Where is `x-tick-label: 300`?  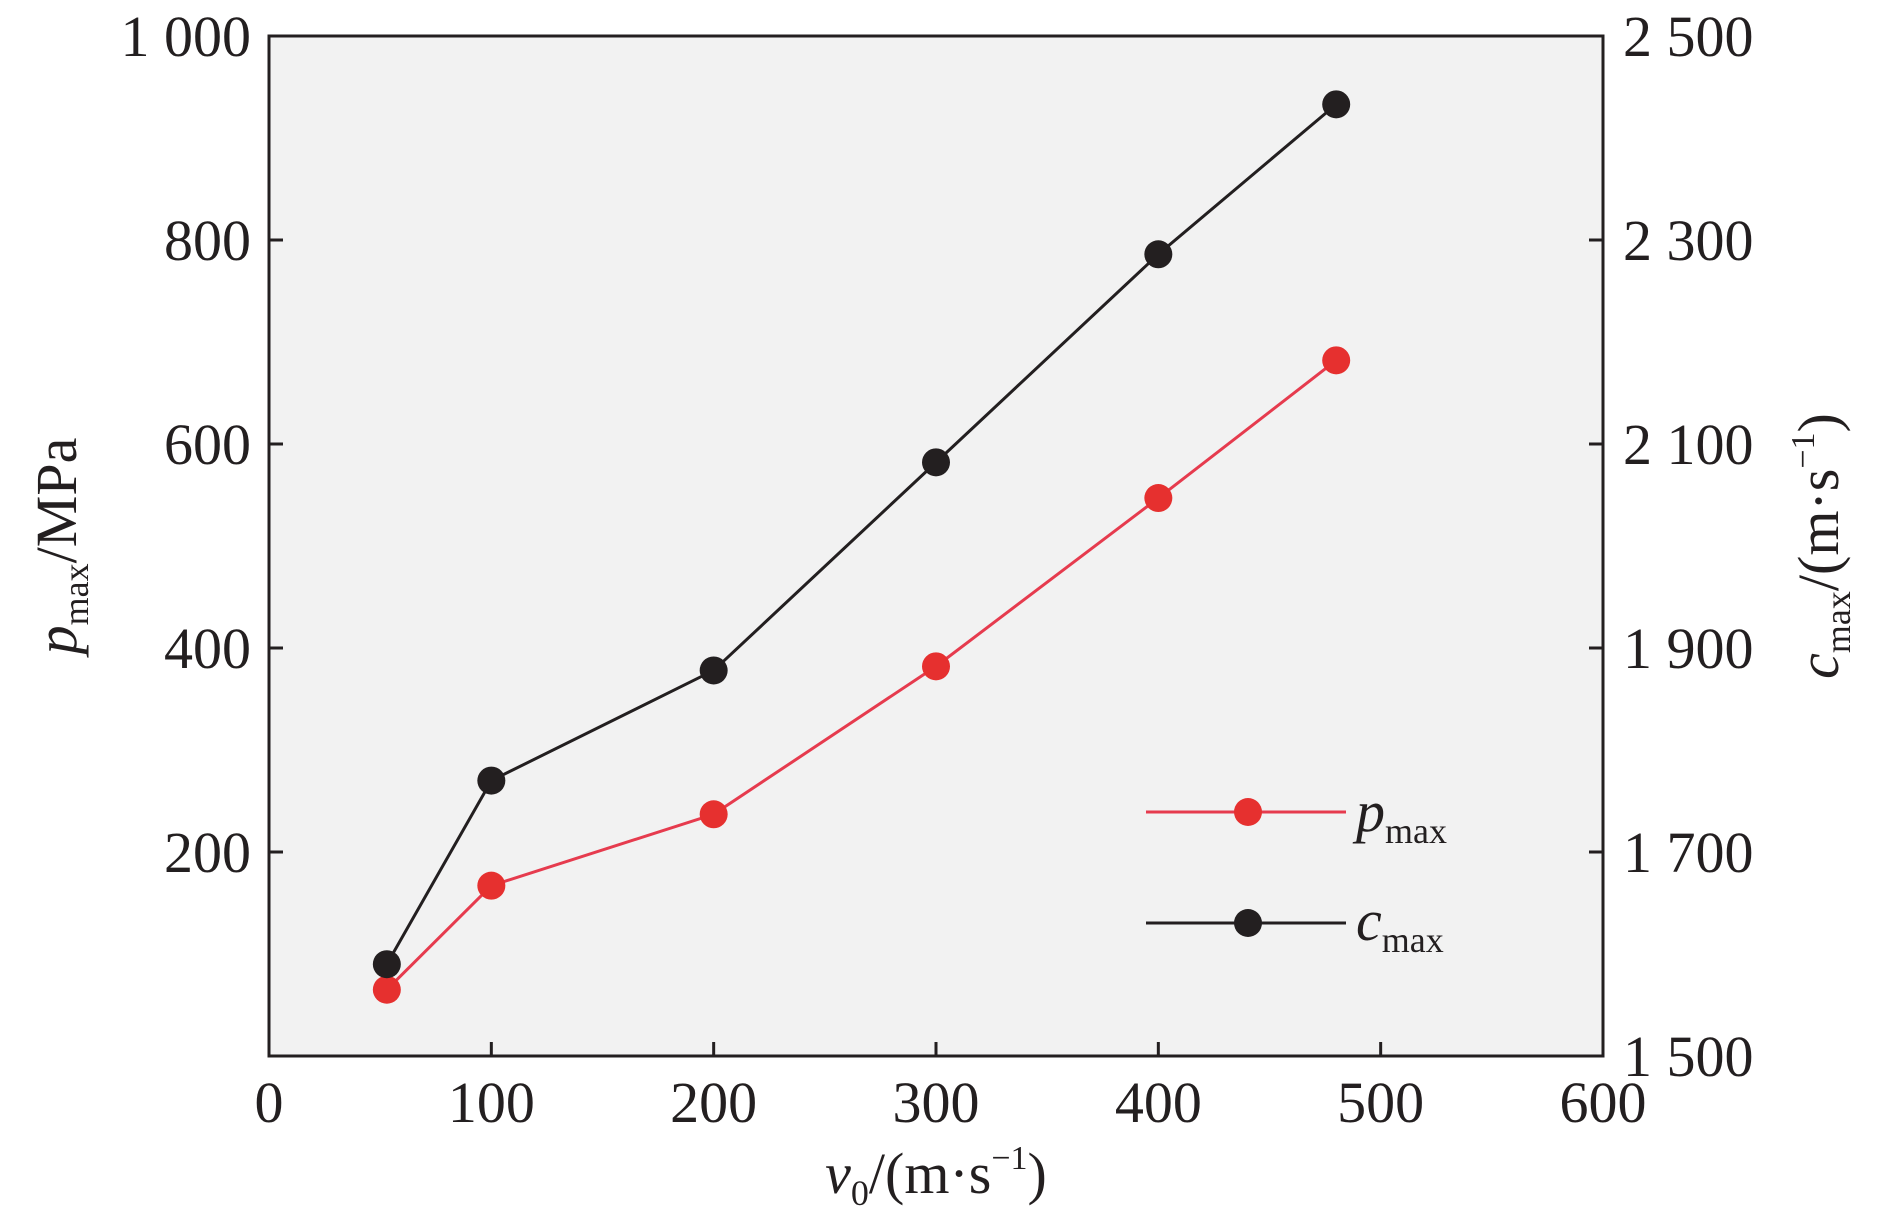
x-tick-label: 300 is located at coordinates (936, 1102).